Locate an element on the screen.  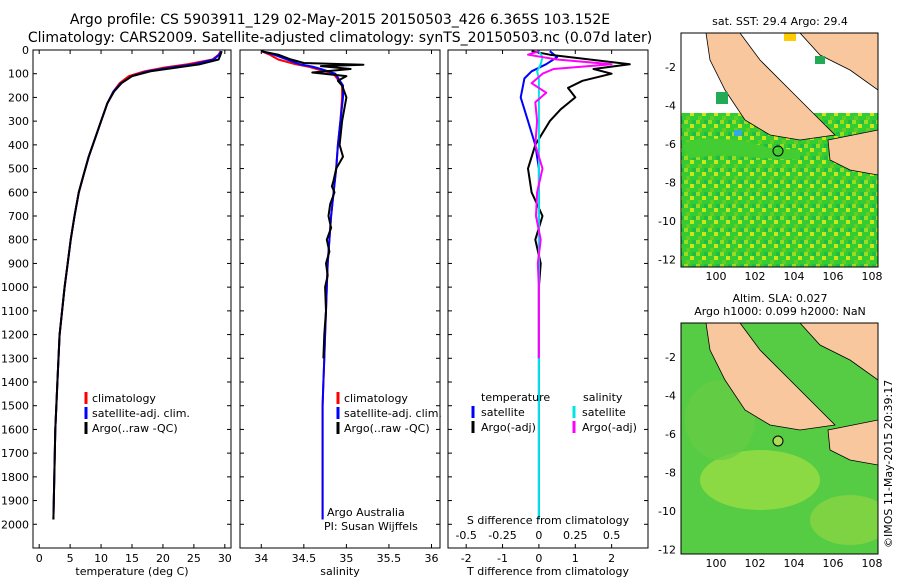
map-x-tick-label: 108 is located at coordinates (872, 563).